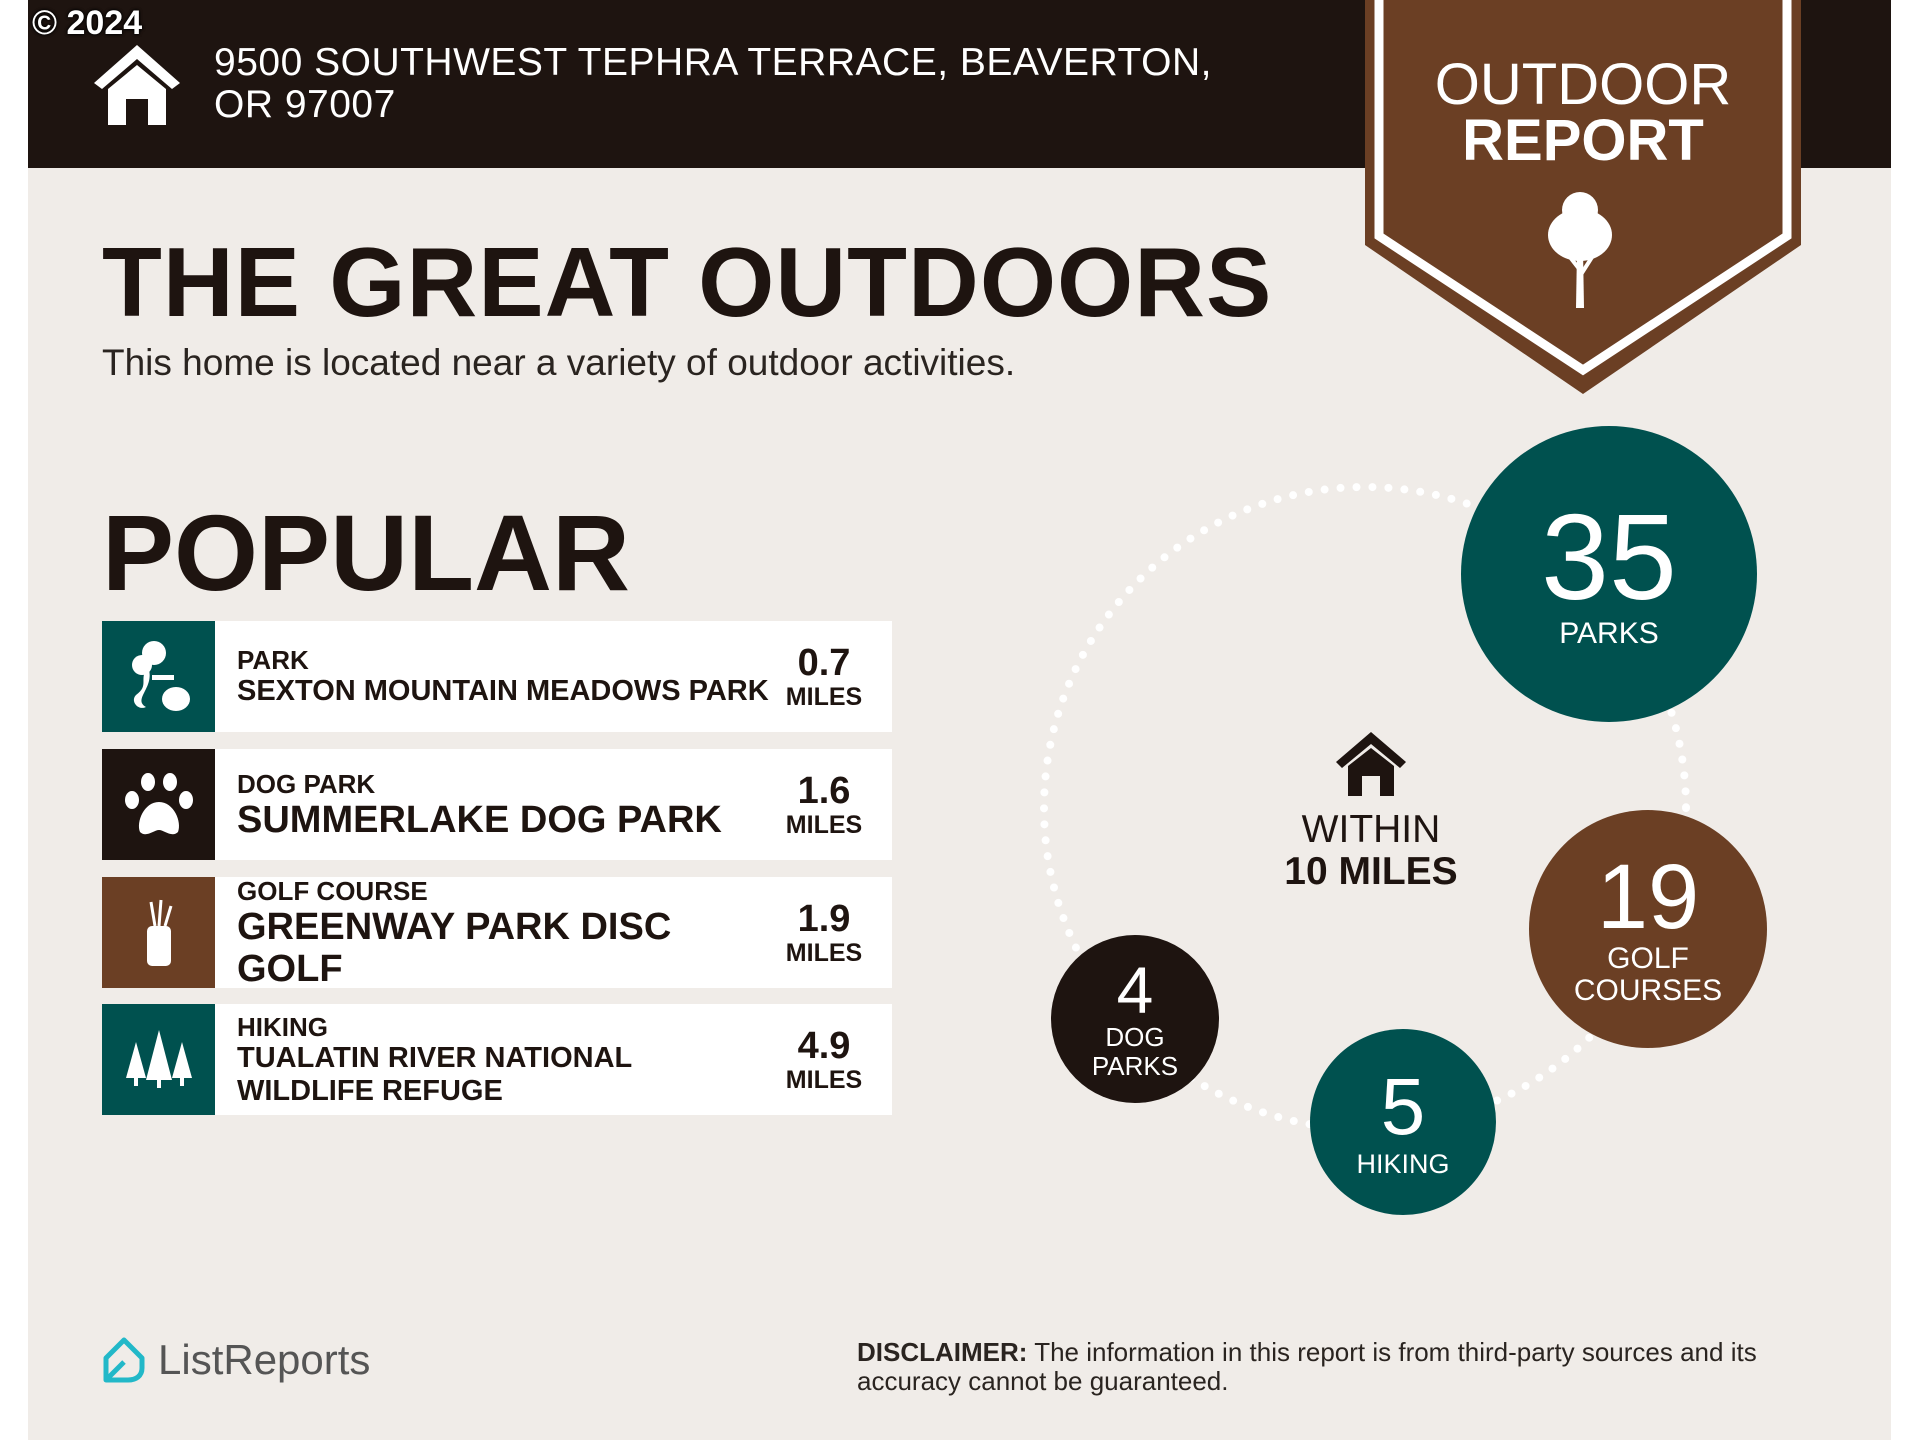 The height and width of the screenshot is (1440, 1920). I want to click on count-value: 19, so click(1648, 897).